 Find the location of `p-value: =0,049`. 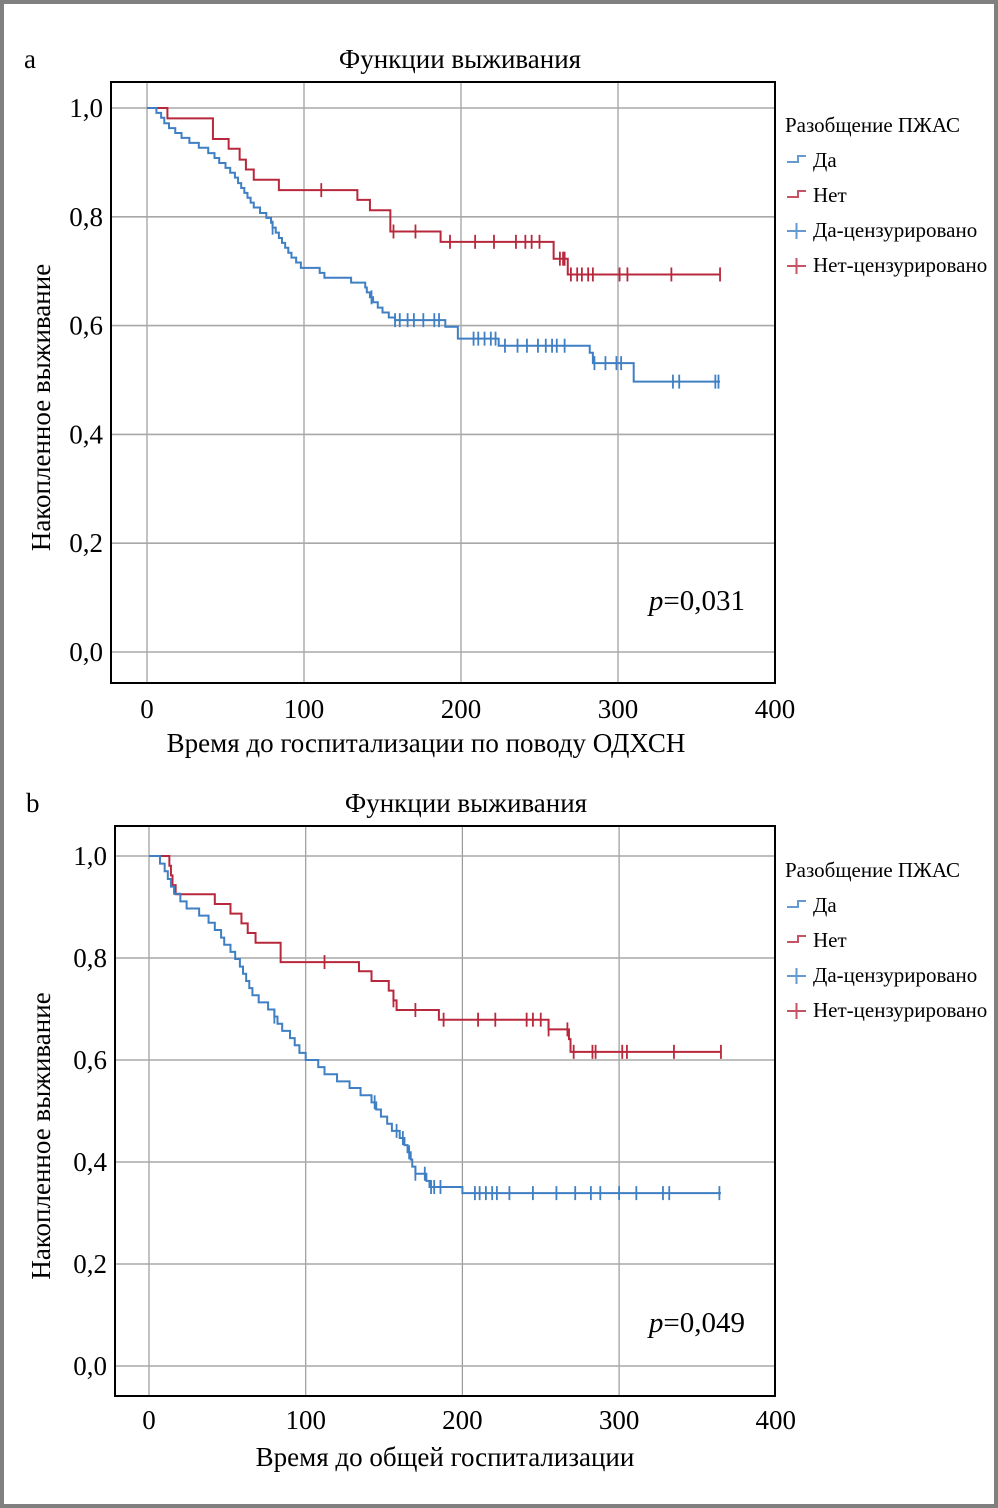

p-value: =0,049 is located at coordinates (704, 1323).